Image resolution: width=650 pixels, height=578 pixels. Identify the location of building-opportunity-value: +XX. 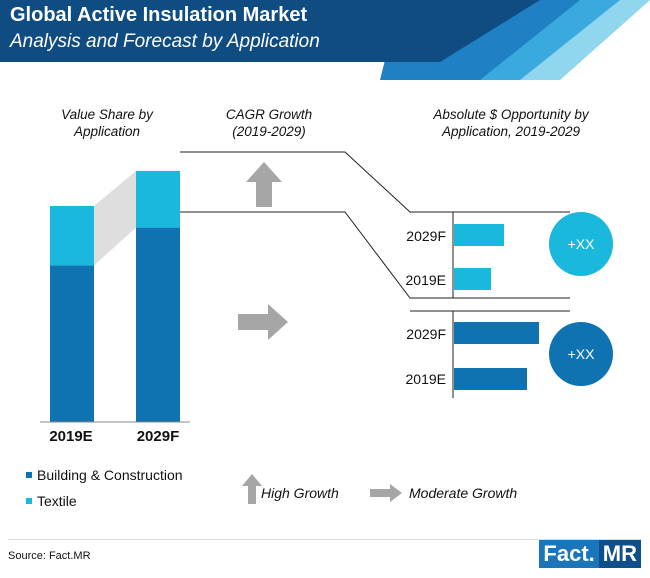
(581, 354).